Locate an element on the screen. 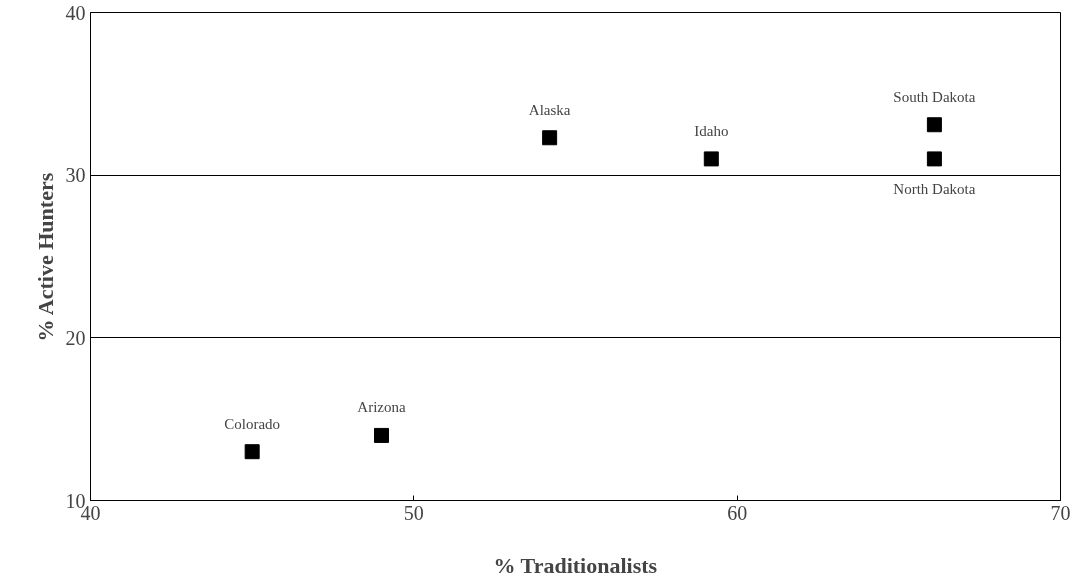 Image resolution: width=1091 pixels, height=587 pixels. y-tick-label: 20 is located at coordinates (75, 337).